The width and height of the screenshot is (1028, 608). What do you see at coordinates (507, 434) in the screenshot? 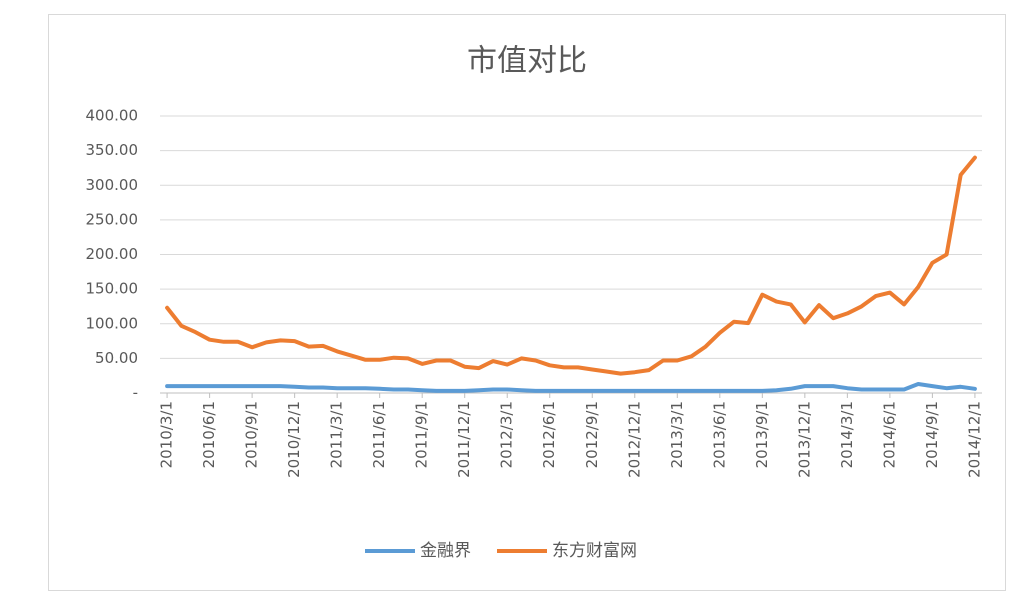
I see `x-tick-label: 2012/3/1` at bounding box center [507, 434].